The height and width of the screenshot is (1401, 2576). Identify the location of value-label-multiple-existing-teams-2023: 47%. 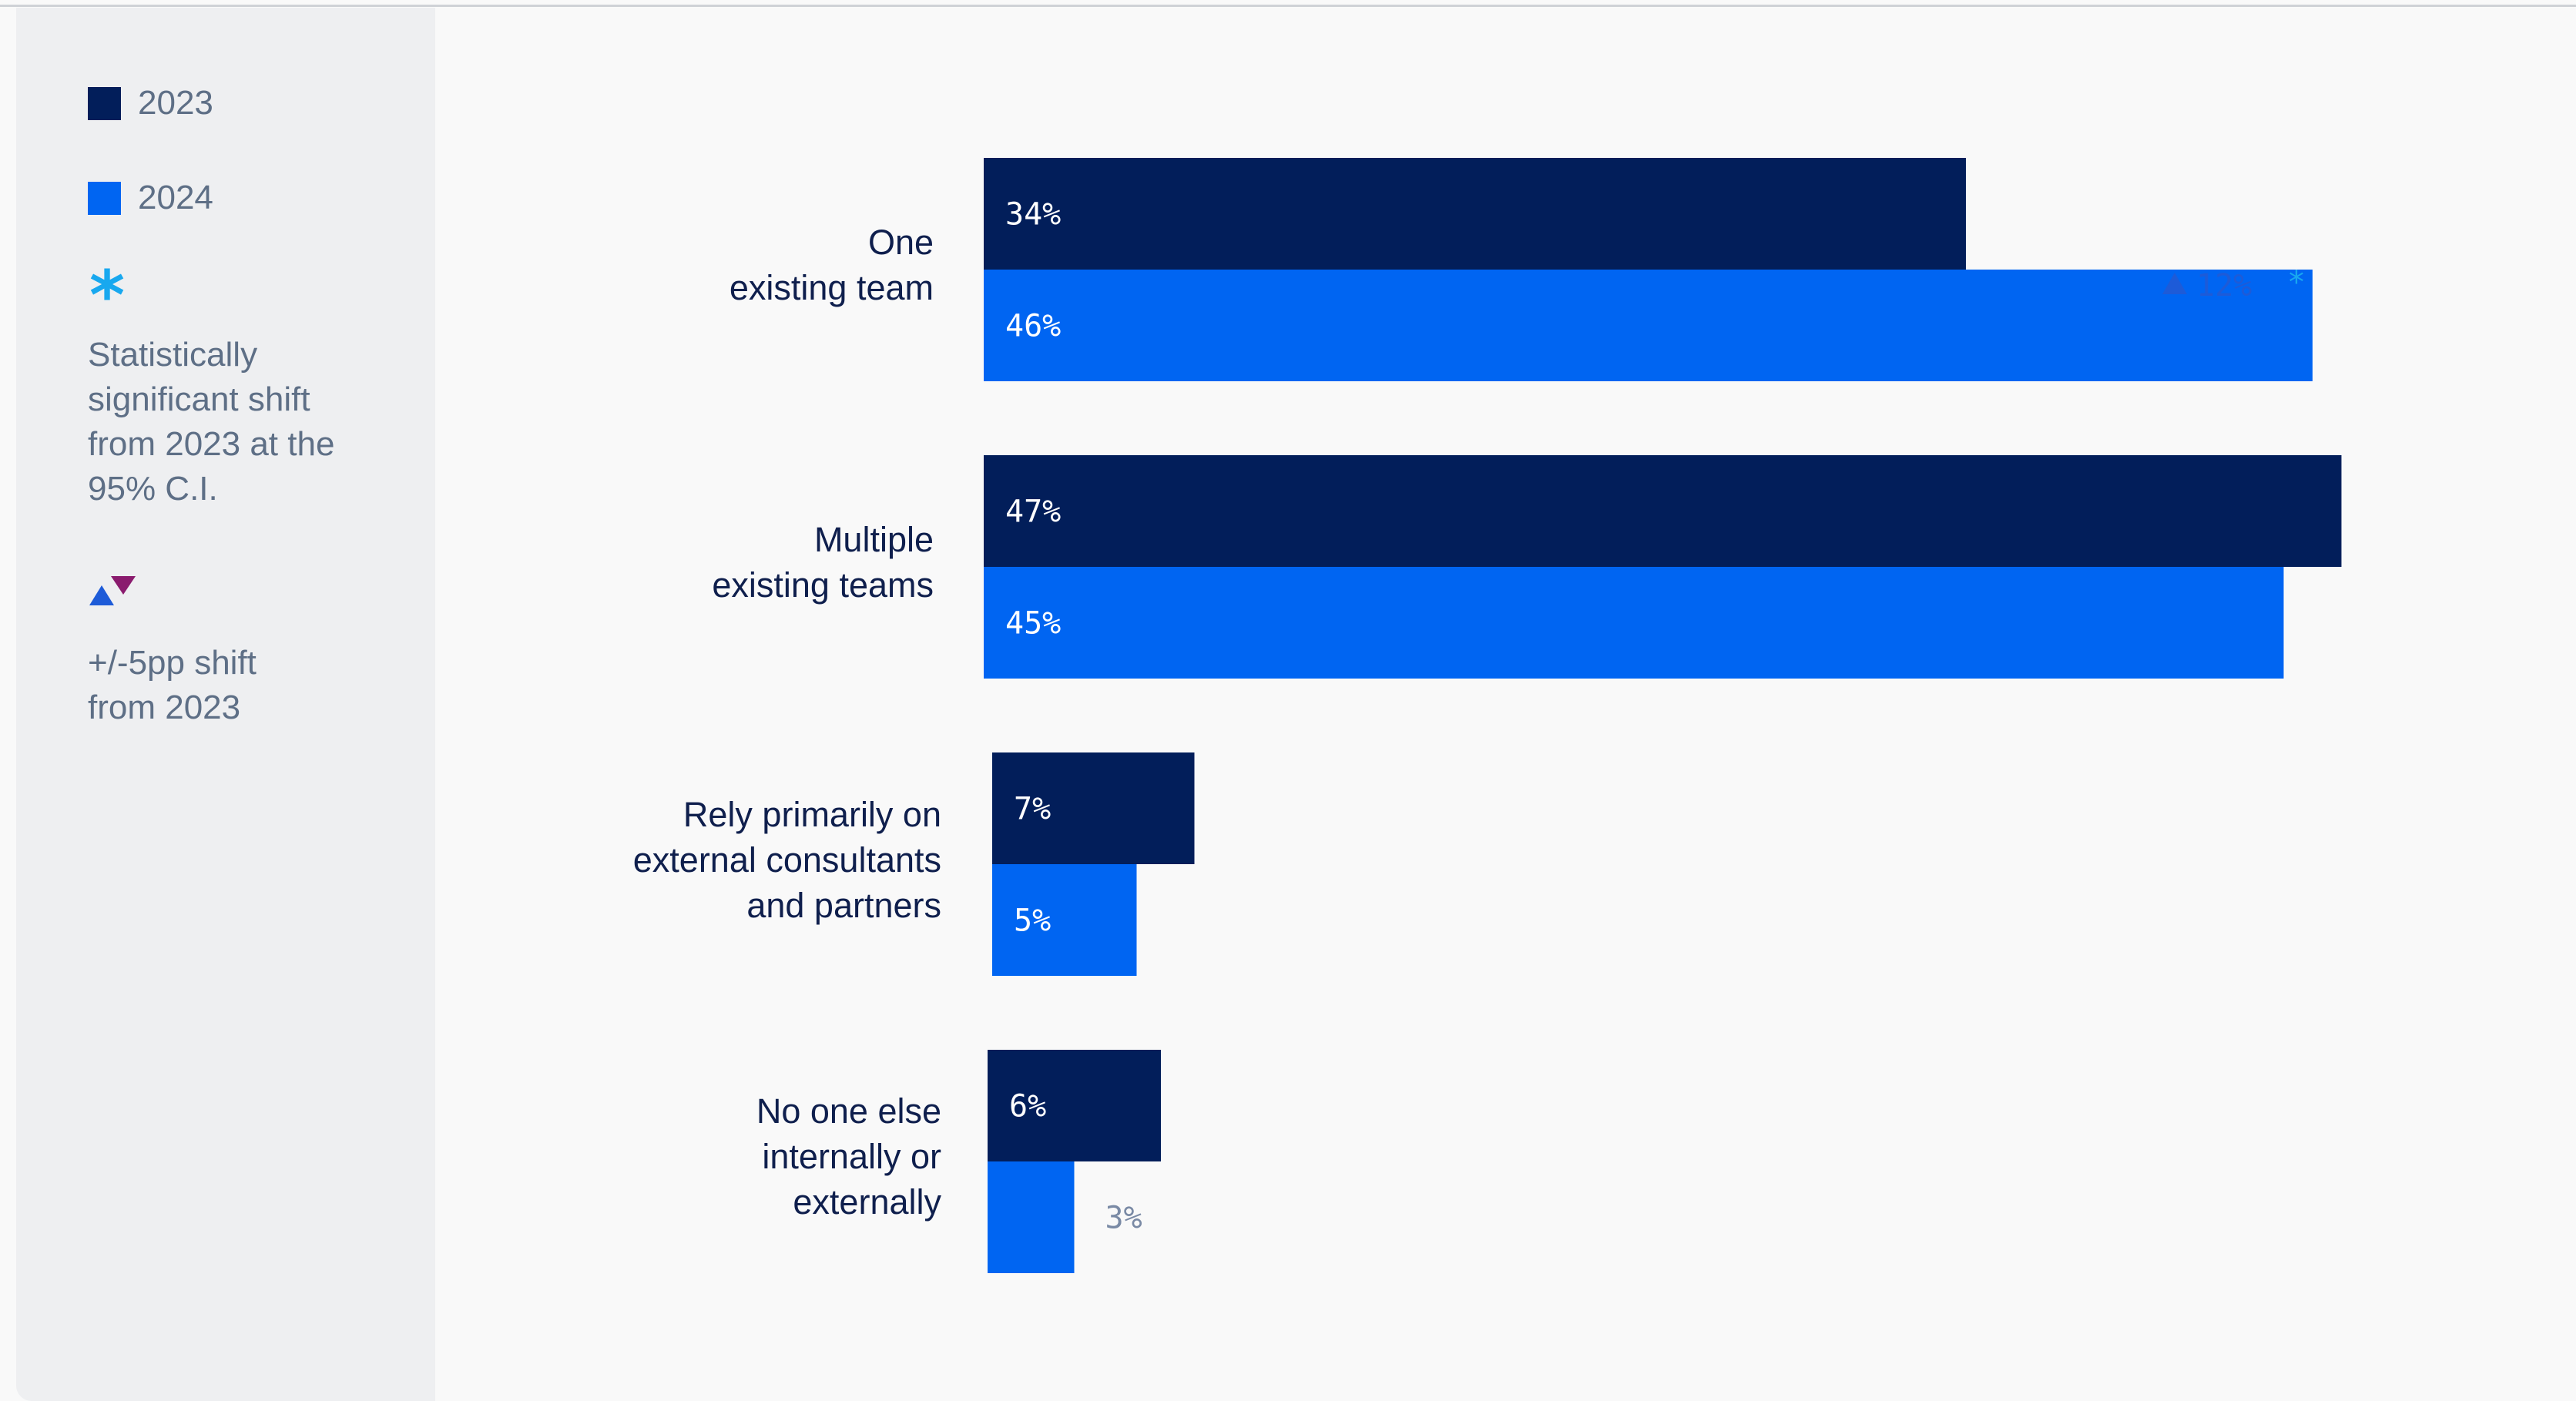
(1033, 512).